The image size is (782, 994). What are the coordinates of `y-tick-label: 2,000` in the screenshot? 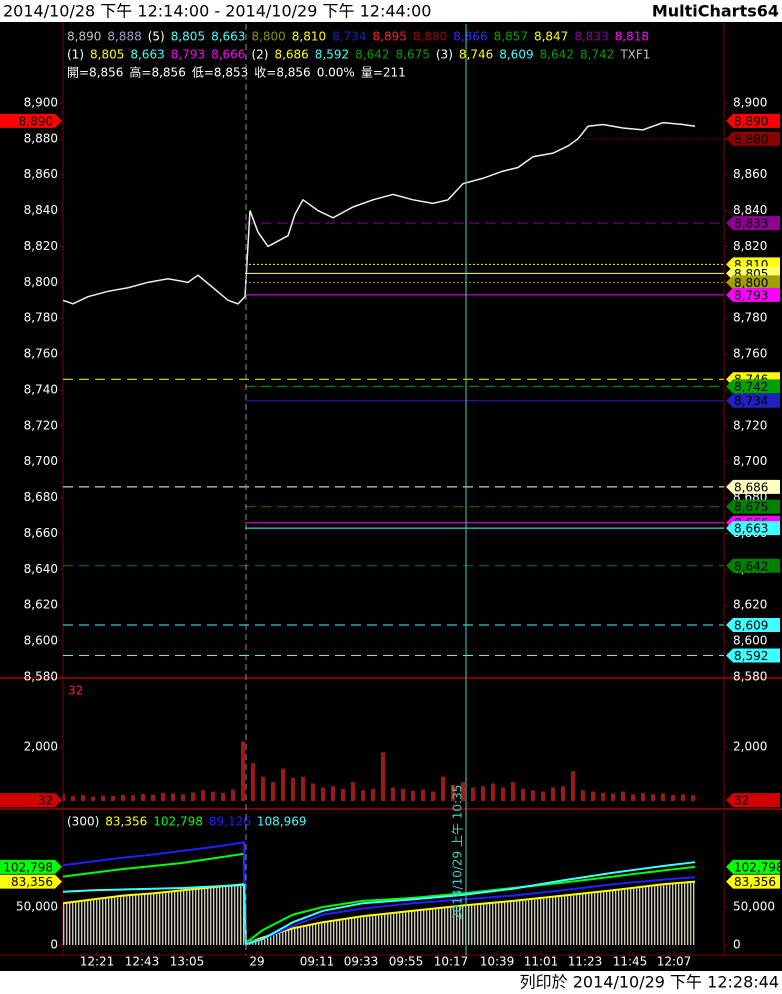 It's located at (41, 746).